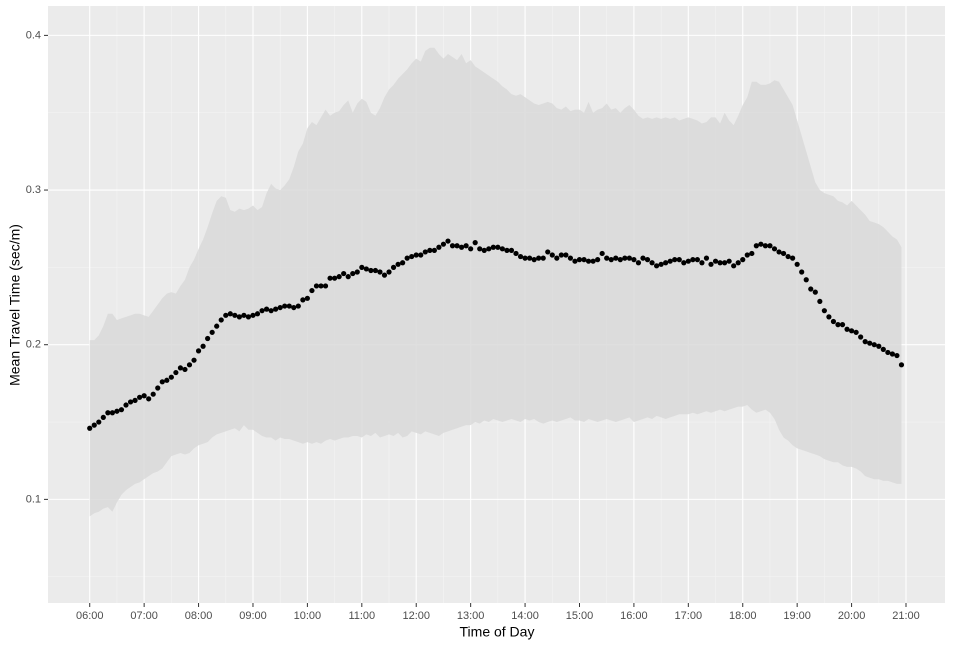 The image size is (955, 648). Describe the element at coordinates (253, 616) in the screenshot. I see `x-tick-label: 09:00` at that location.